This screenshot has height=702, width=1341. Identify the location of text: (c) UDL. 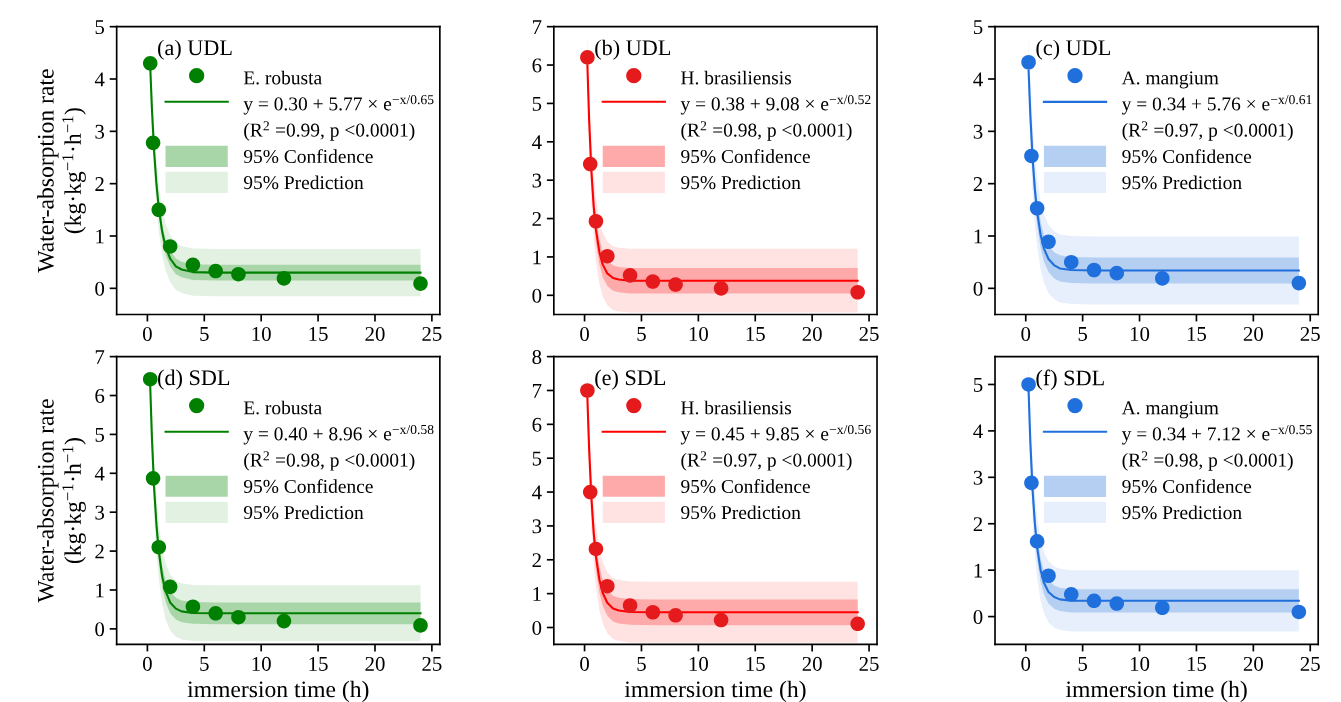
(1073, 49).